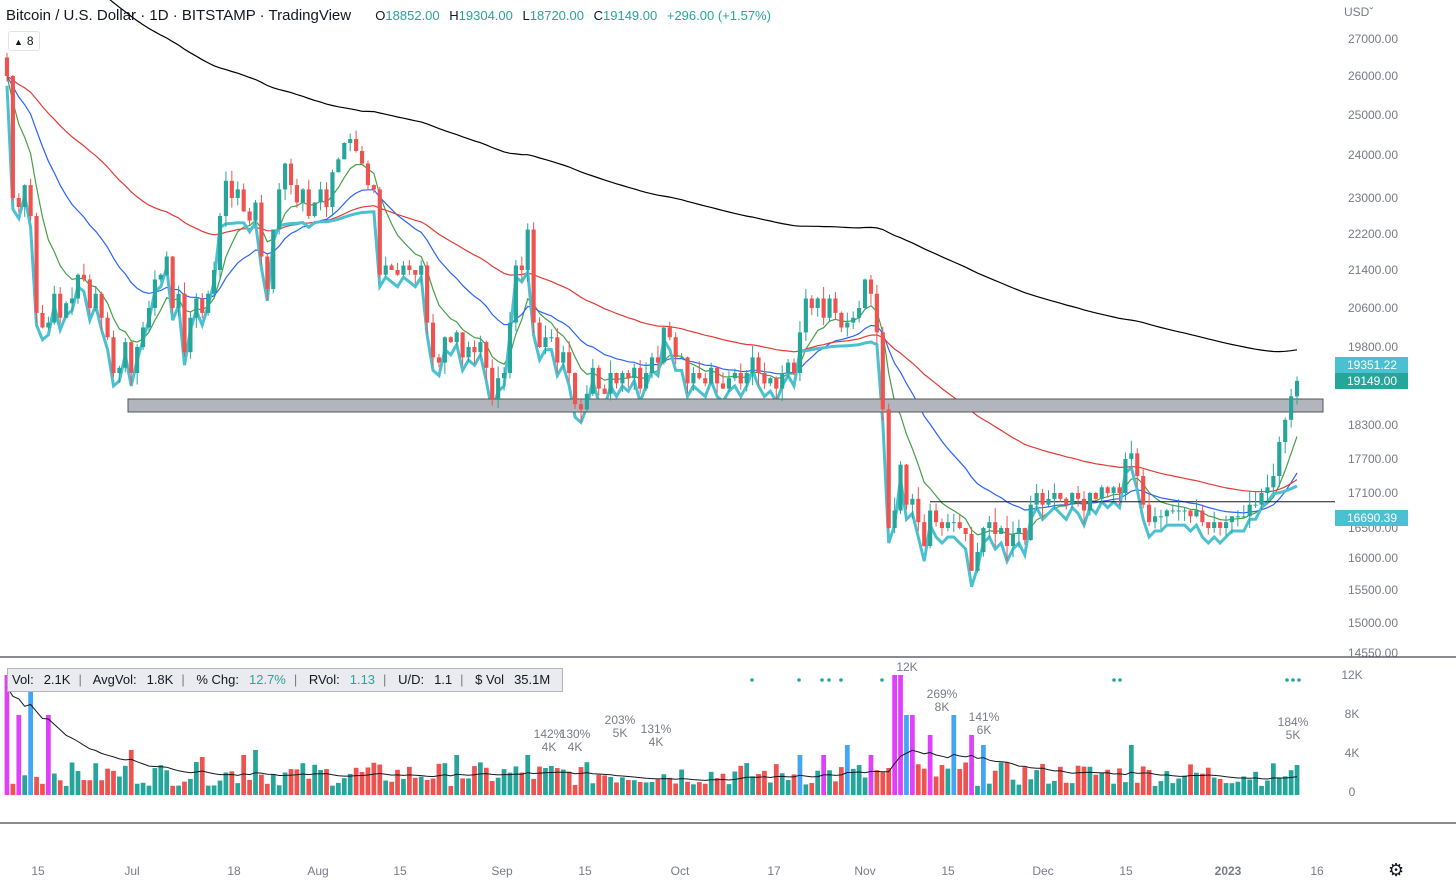 The height and width of the screenshot is (883, 1456). Describe the element at coordinates (114, 679) in the screenshot. I see `avgvol-label: AvgVol:` at that location.